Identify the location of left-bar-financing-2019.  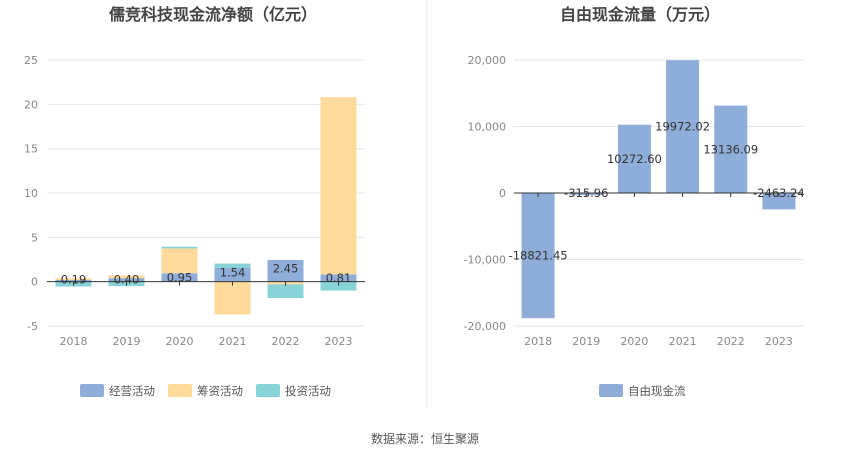
(126, 277).